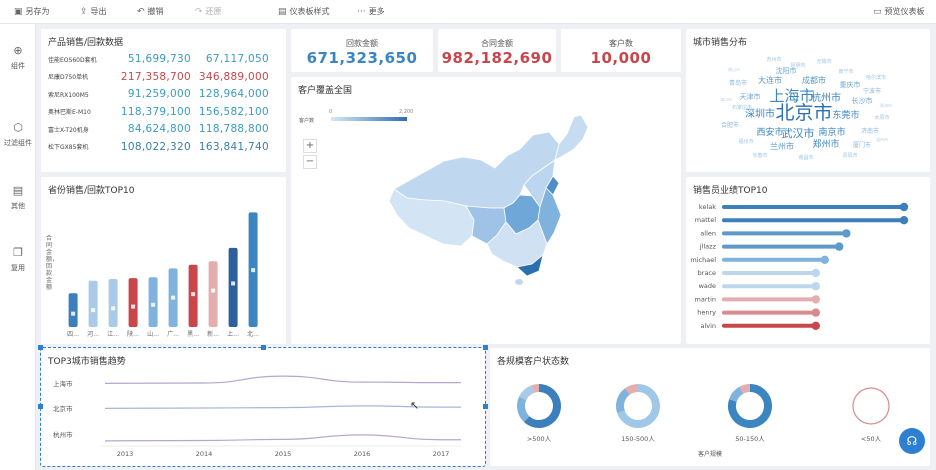 The height and width of the screenshot is (470, 936). I want to click on wordcloud-word: 郑州市, so click(825, 144).